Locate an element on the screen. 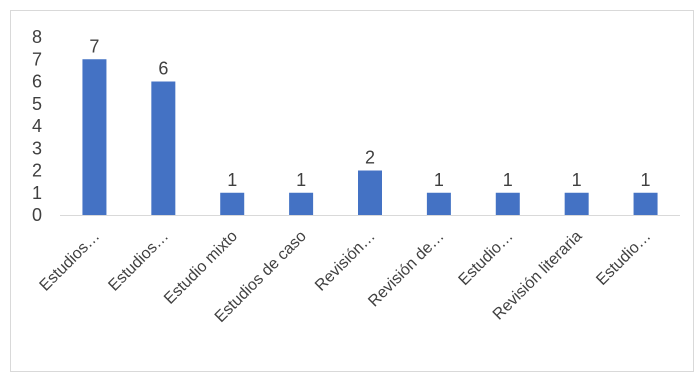  y-tick-label: 3 is located at coordinates (37, 148).